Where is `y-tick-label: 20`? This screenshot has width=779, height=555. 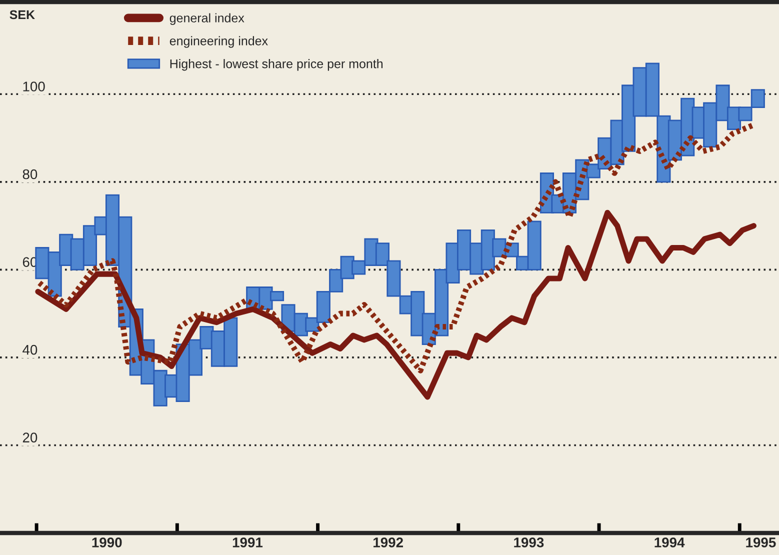 y-tick-label: 20 is located at coordinates (30, 437).